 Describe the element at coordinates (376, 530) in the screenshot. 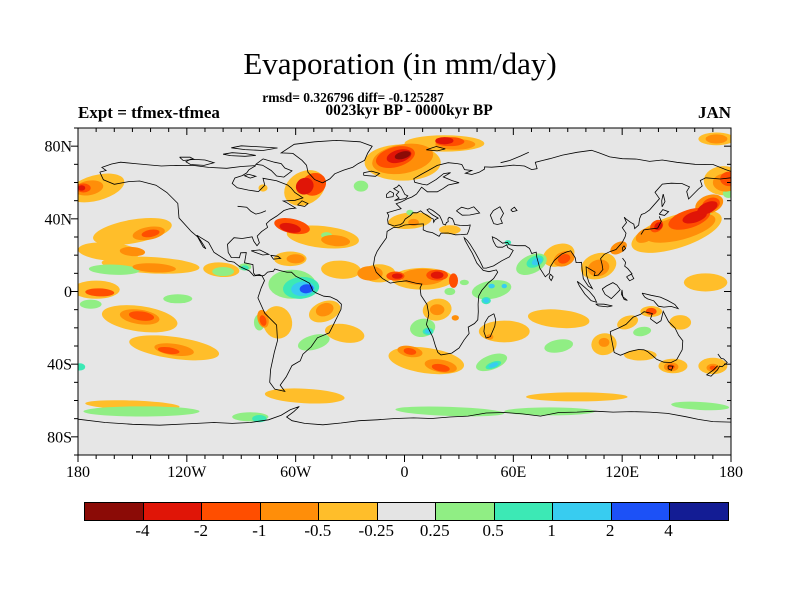

I see `colorbar-tick-label: -0.25` at that location.